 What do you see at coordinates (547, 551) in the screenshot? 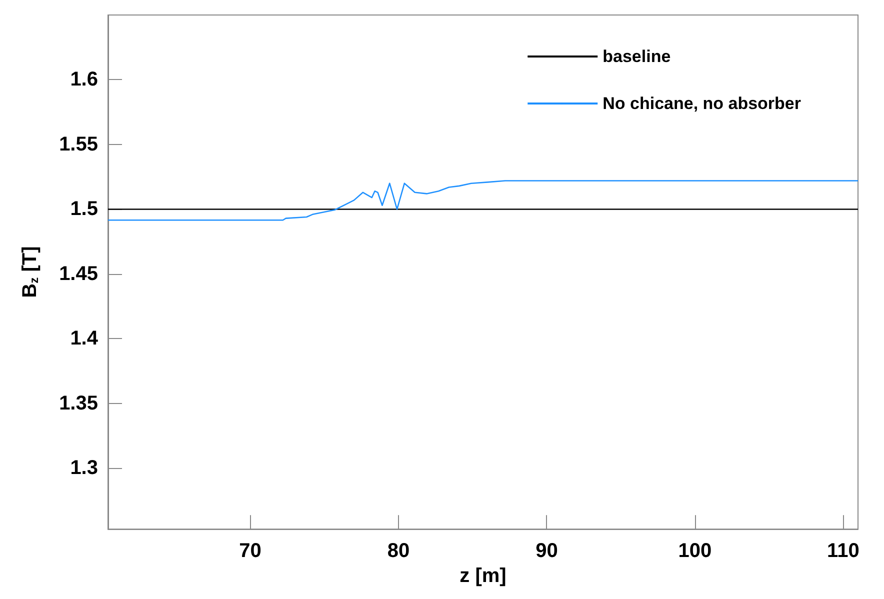
I see `x-tick-label: 90` at bounding box center [547, 551].